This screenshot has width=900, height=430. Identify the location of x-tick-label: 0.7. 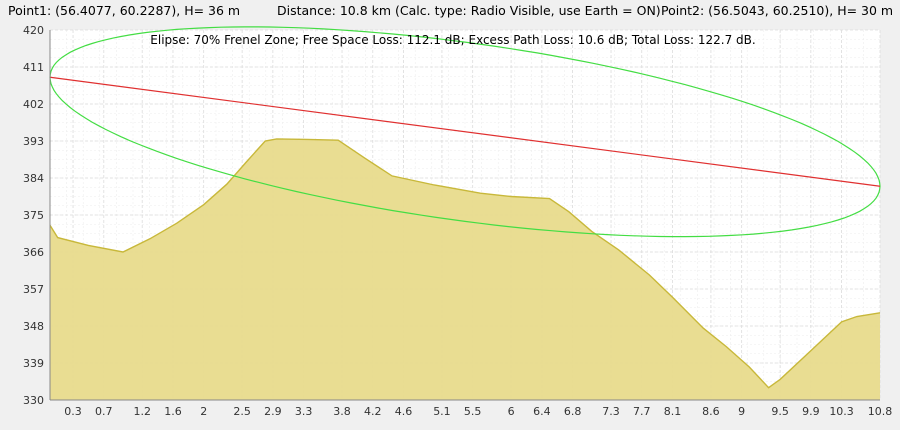
(104, 411).